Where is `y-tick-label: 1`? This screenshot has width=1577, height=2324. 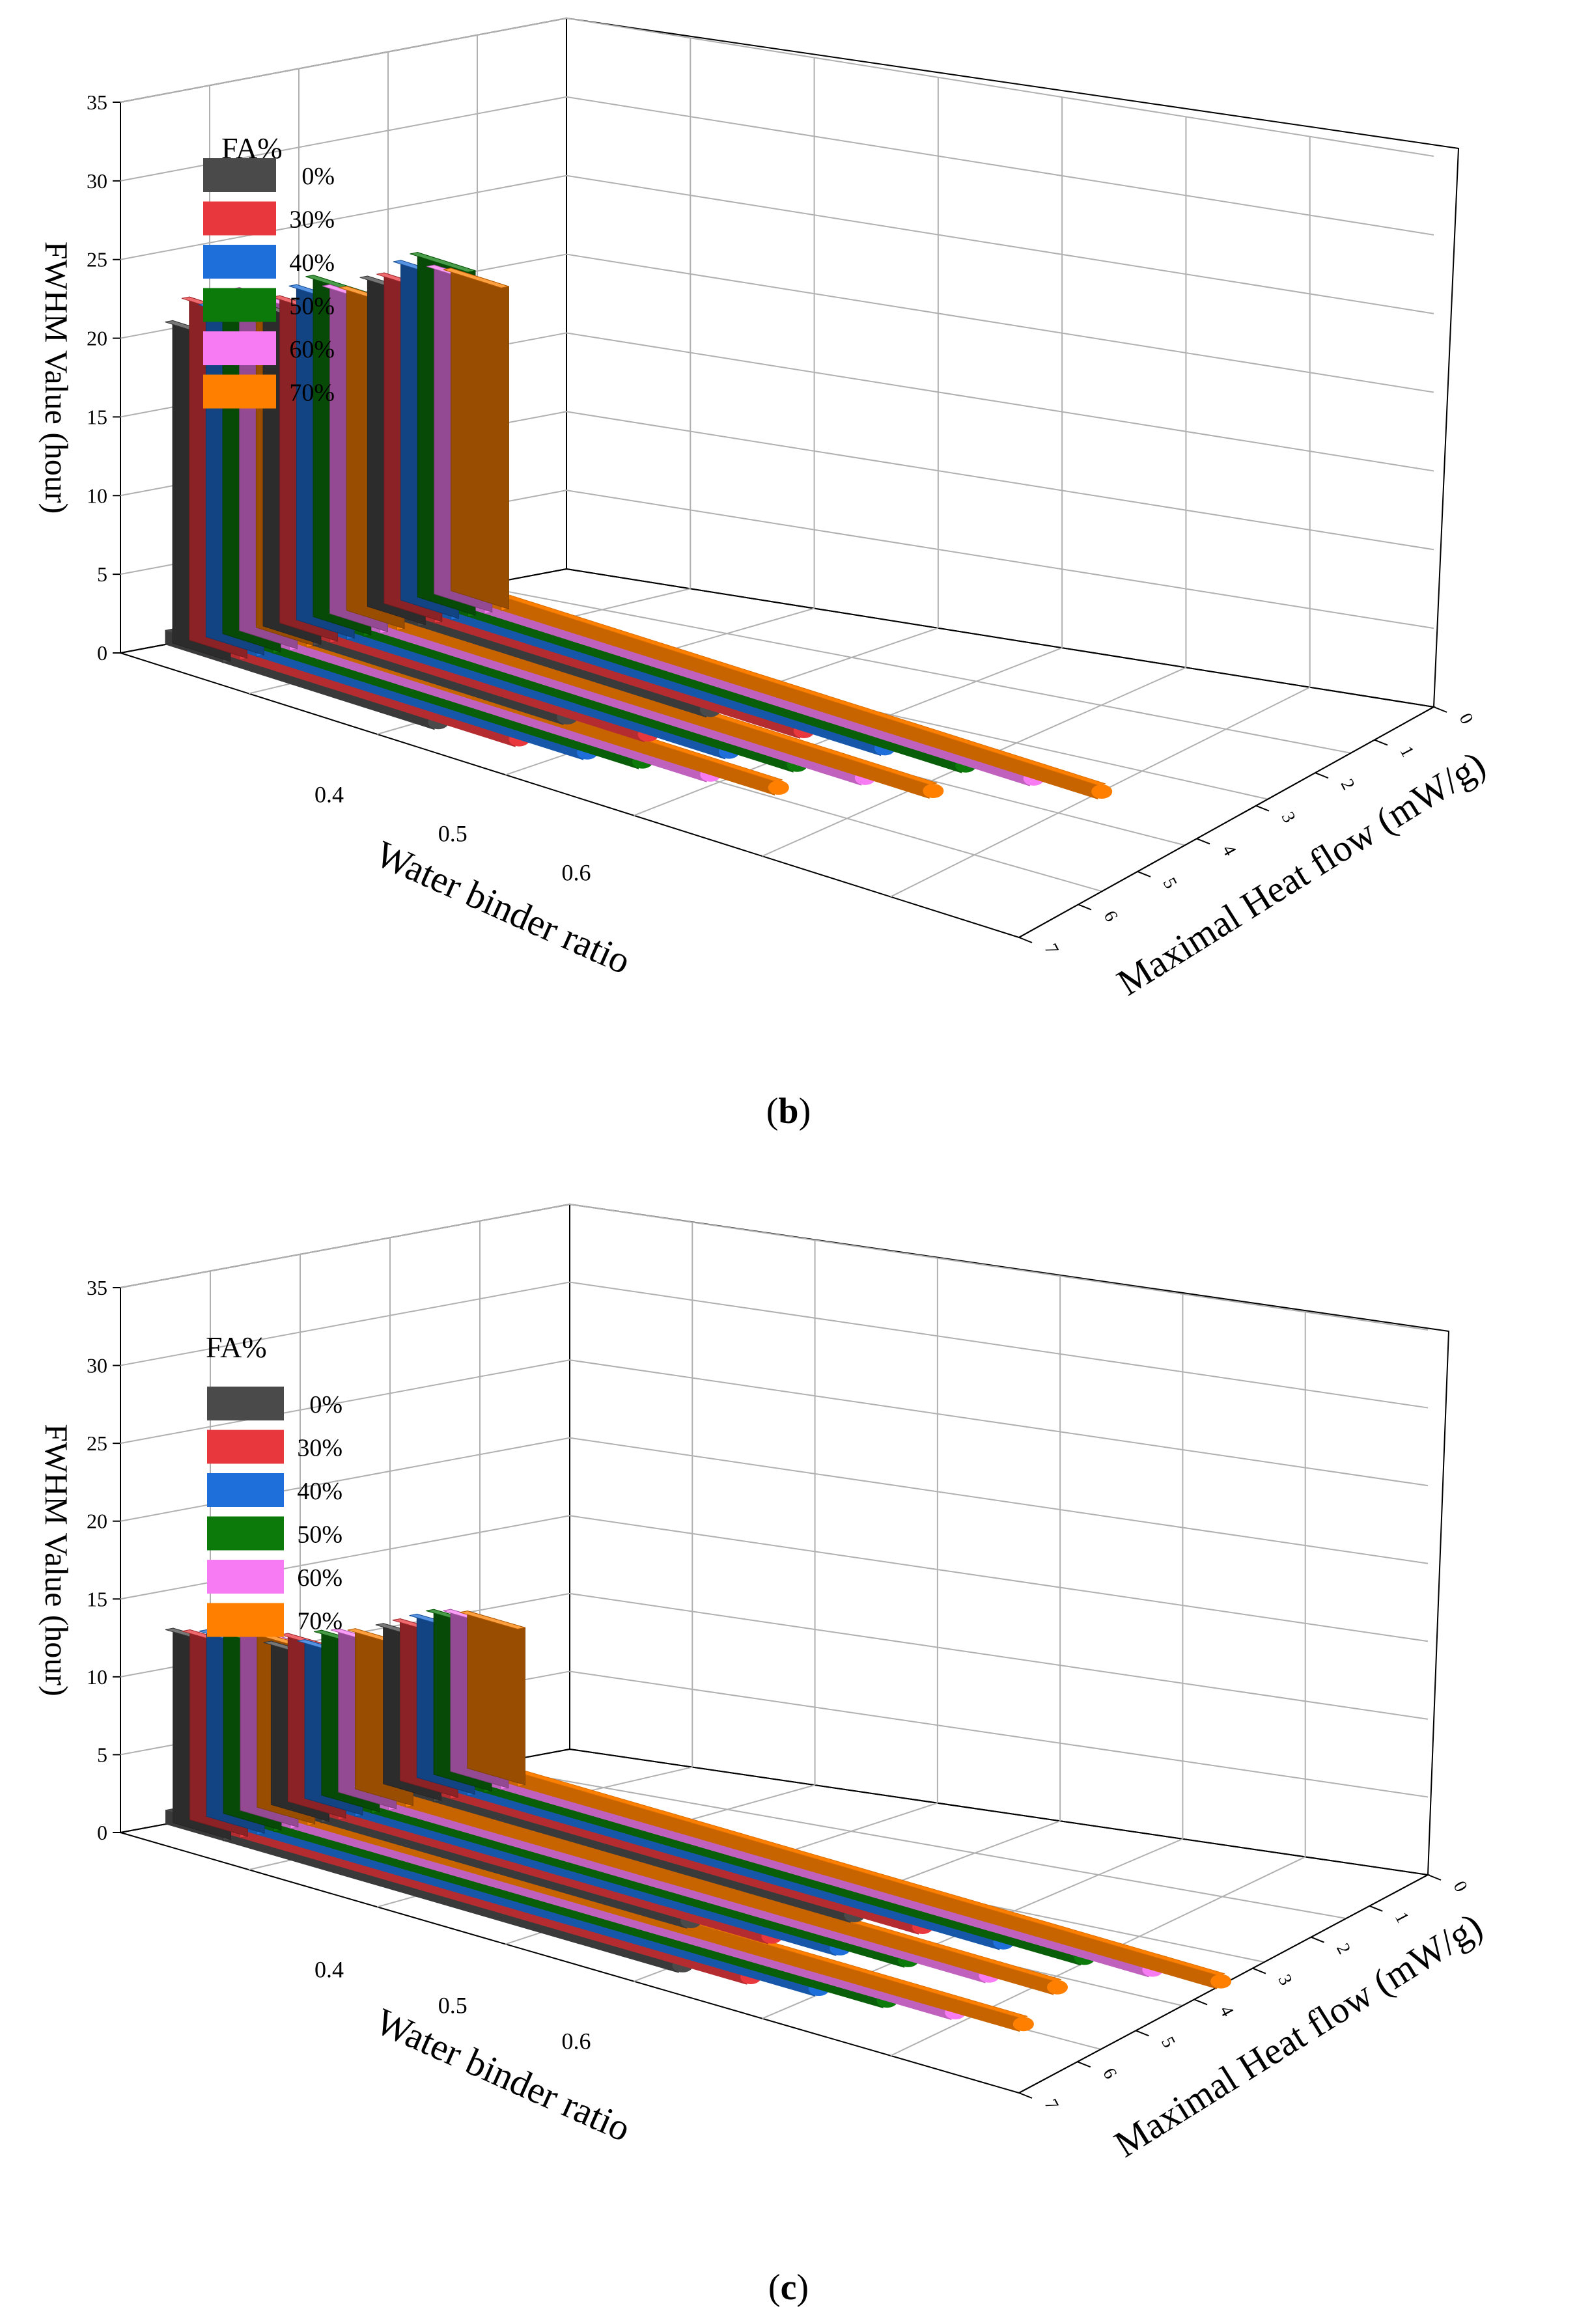
y-tick-label: 1 is located at coordinates (1402, 1917).